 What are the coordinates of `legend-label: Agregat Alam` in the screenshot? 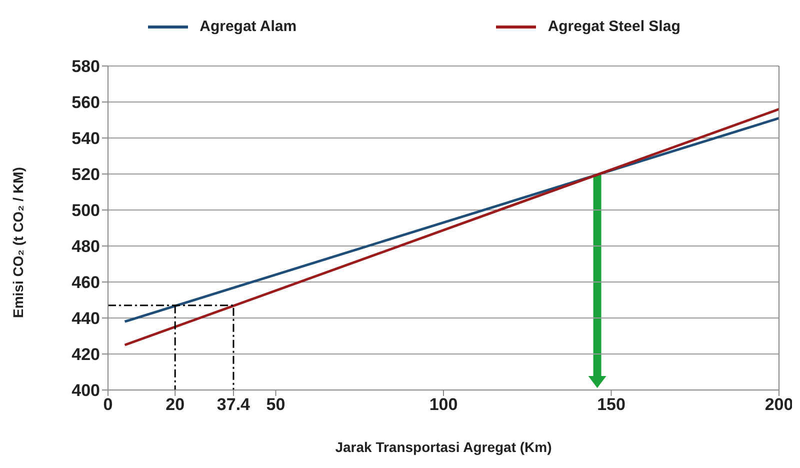 It's located at (248, 26).